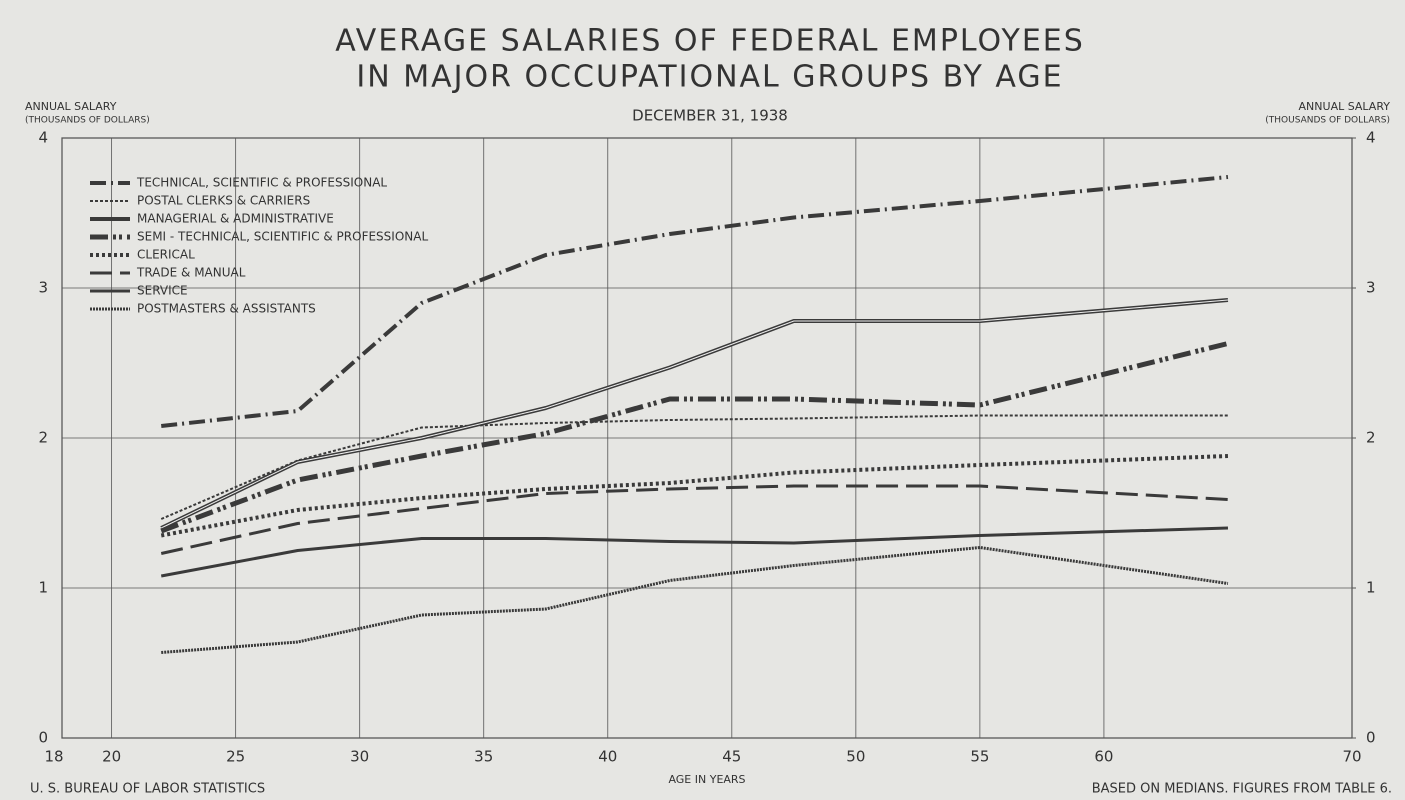 The image size is (1405, 800). I want to click on y-tick-label: 2, so click(43, 438).